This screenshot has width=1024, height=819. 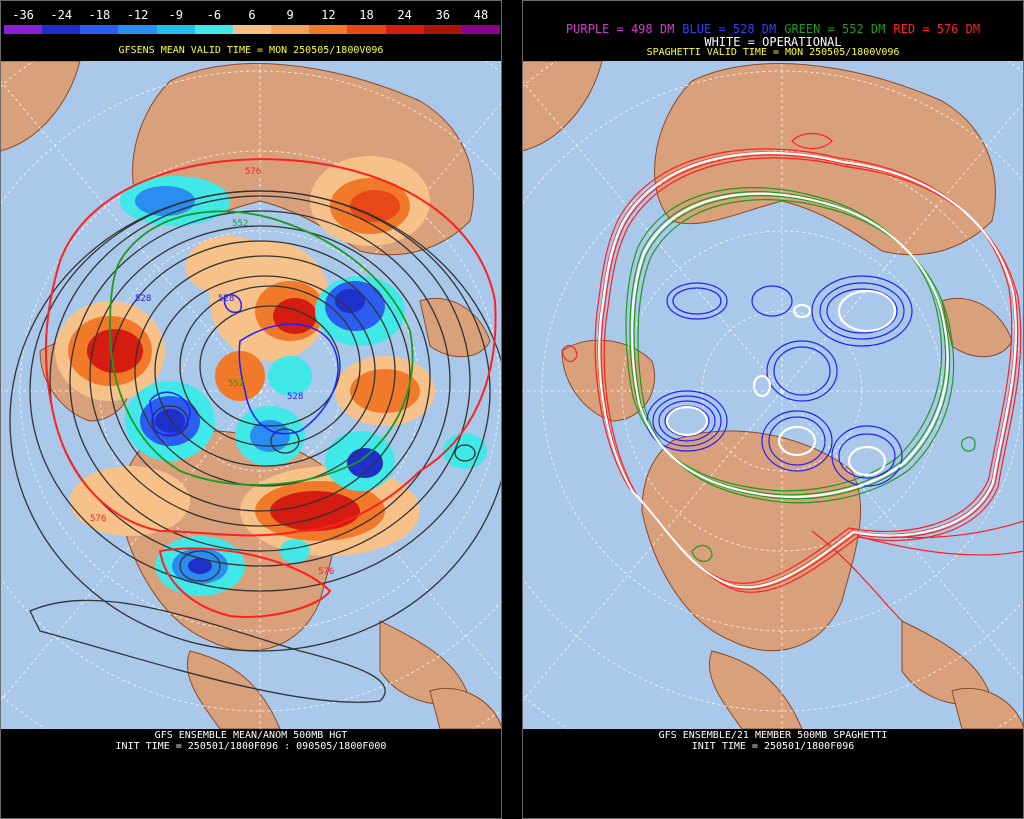 What do you see at coordinates (835, 29) in the screenshot?
I see `legend-entry: GREEN = 552 DM` at bounding box center [835, 29].